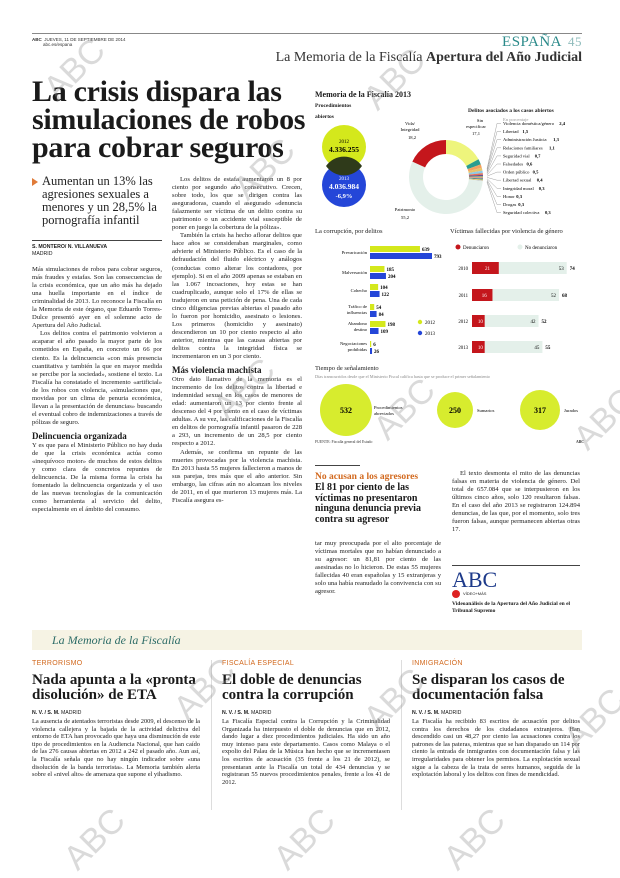 Image resolution: width=620 pixels, height=878 pixels. I want to click on pie-title-text: Delitos asociados a los casos abiertos, so click(511, 111).